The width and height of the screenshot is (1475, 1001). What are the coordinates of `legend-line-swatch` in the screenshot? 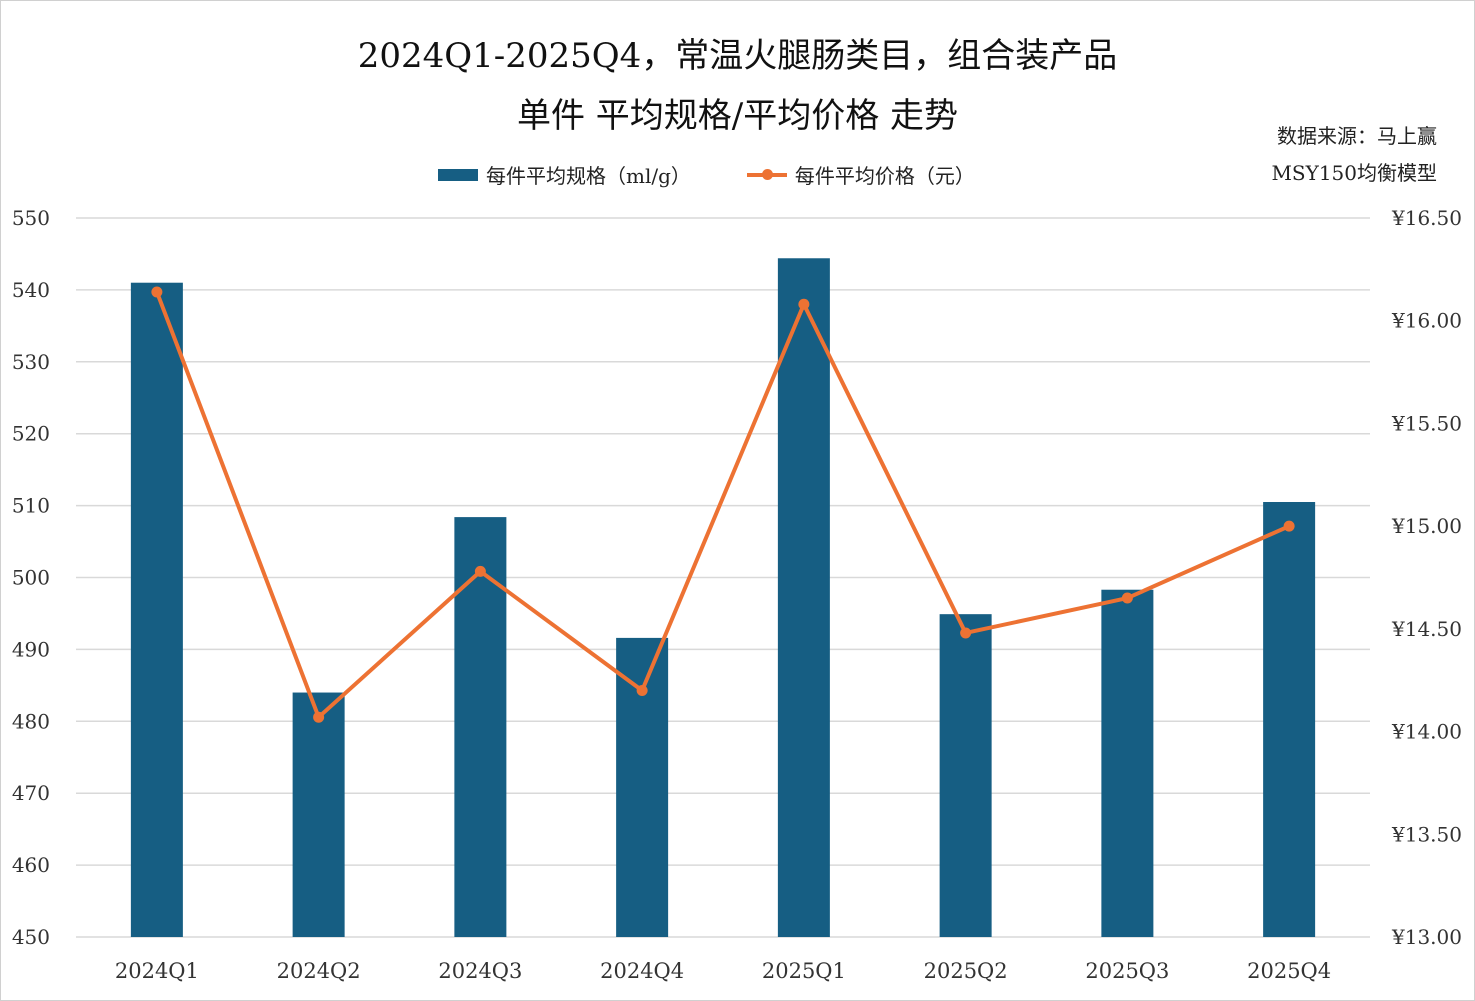 It's located at (766, 174).